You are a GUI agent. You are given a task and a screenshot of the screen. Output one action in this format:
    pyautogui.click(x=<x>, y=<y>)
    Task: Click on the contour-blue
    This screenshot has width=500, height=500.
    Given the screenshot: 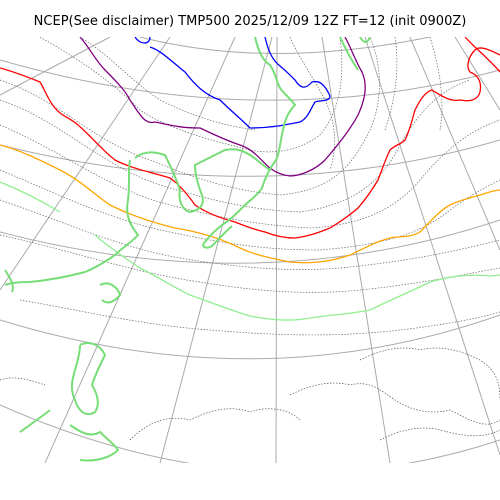 What is the action you would take?
    pyautogui.click(x=232, y=83)
    